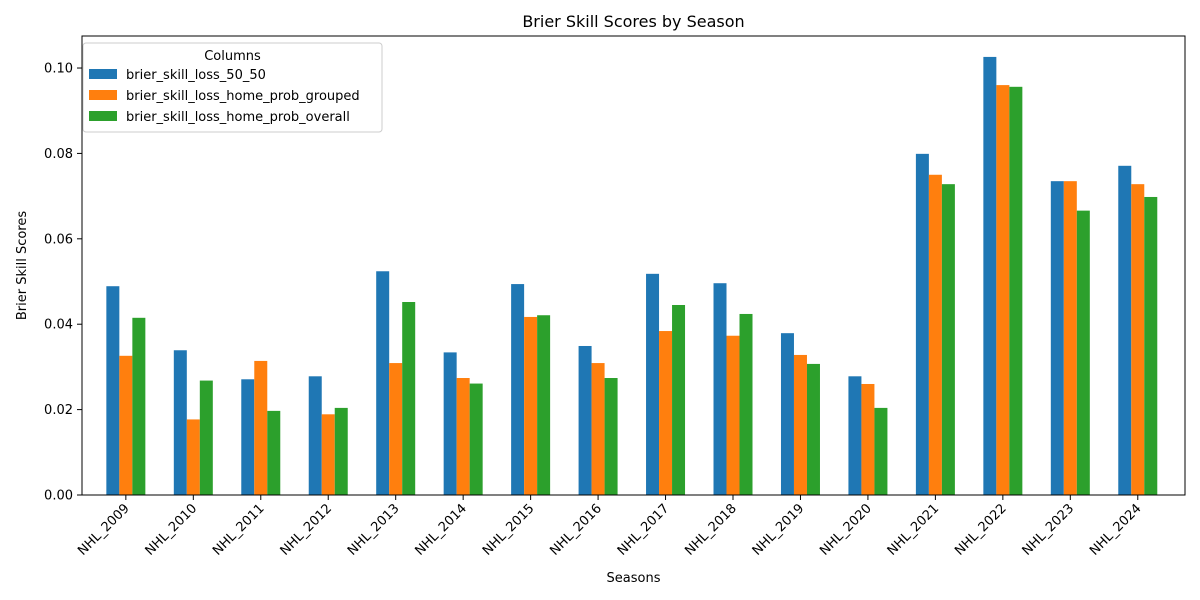  What do you see at coordinates (644, 530) in the screenshot?
I see `x-tick-label: NHL_2017` at bounding box center [644, 530].